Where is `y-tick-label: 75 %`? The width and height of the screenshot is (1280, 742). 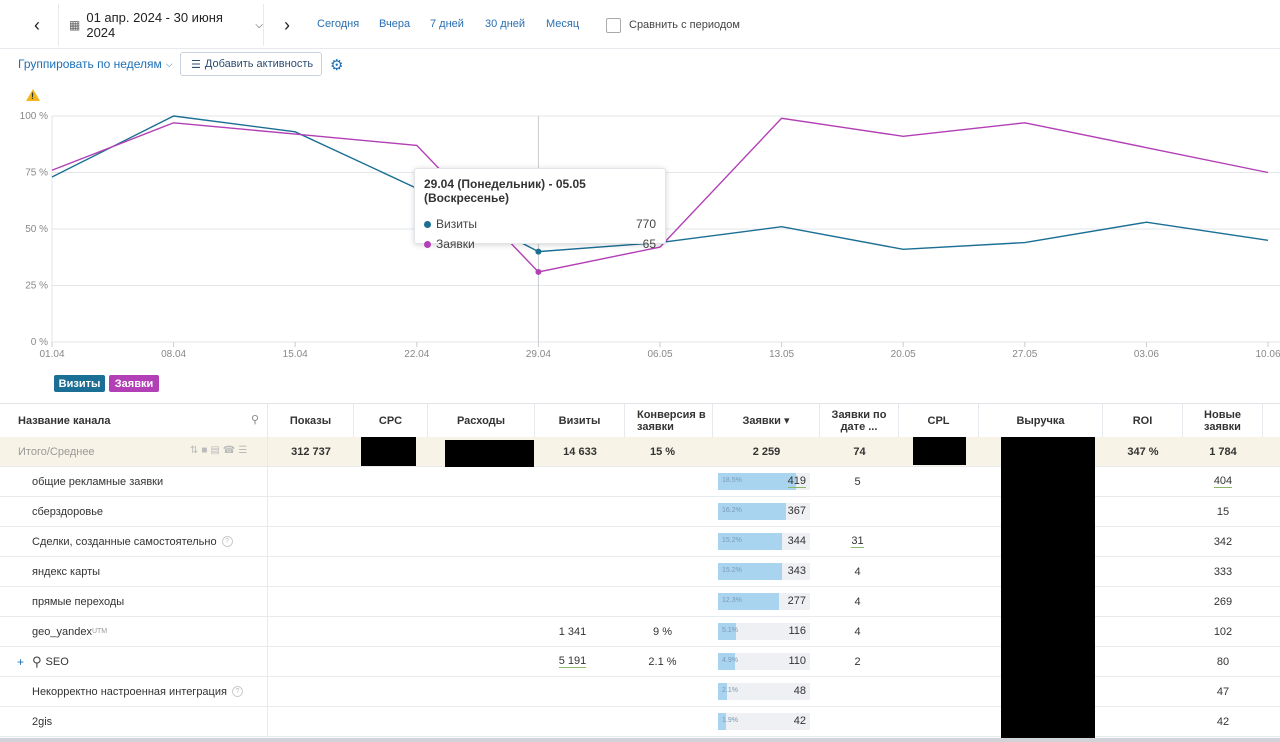
y-tick-label: 75 % is located at coordinates (36, 173).